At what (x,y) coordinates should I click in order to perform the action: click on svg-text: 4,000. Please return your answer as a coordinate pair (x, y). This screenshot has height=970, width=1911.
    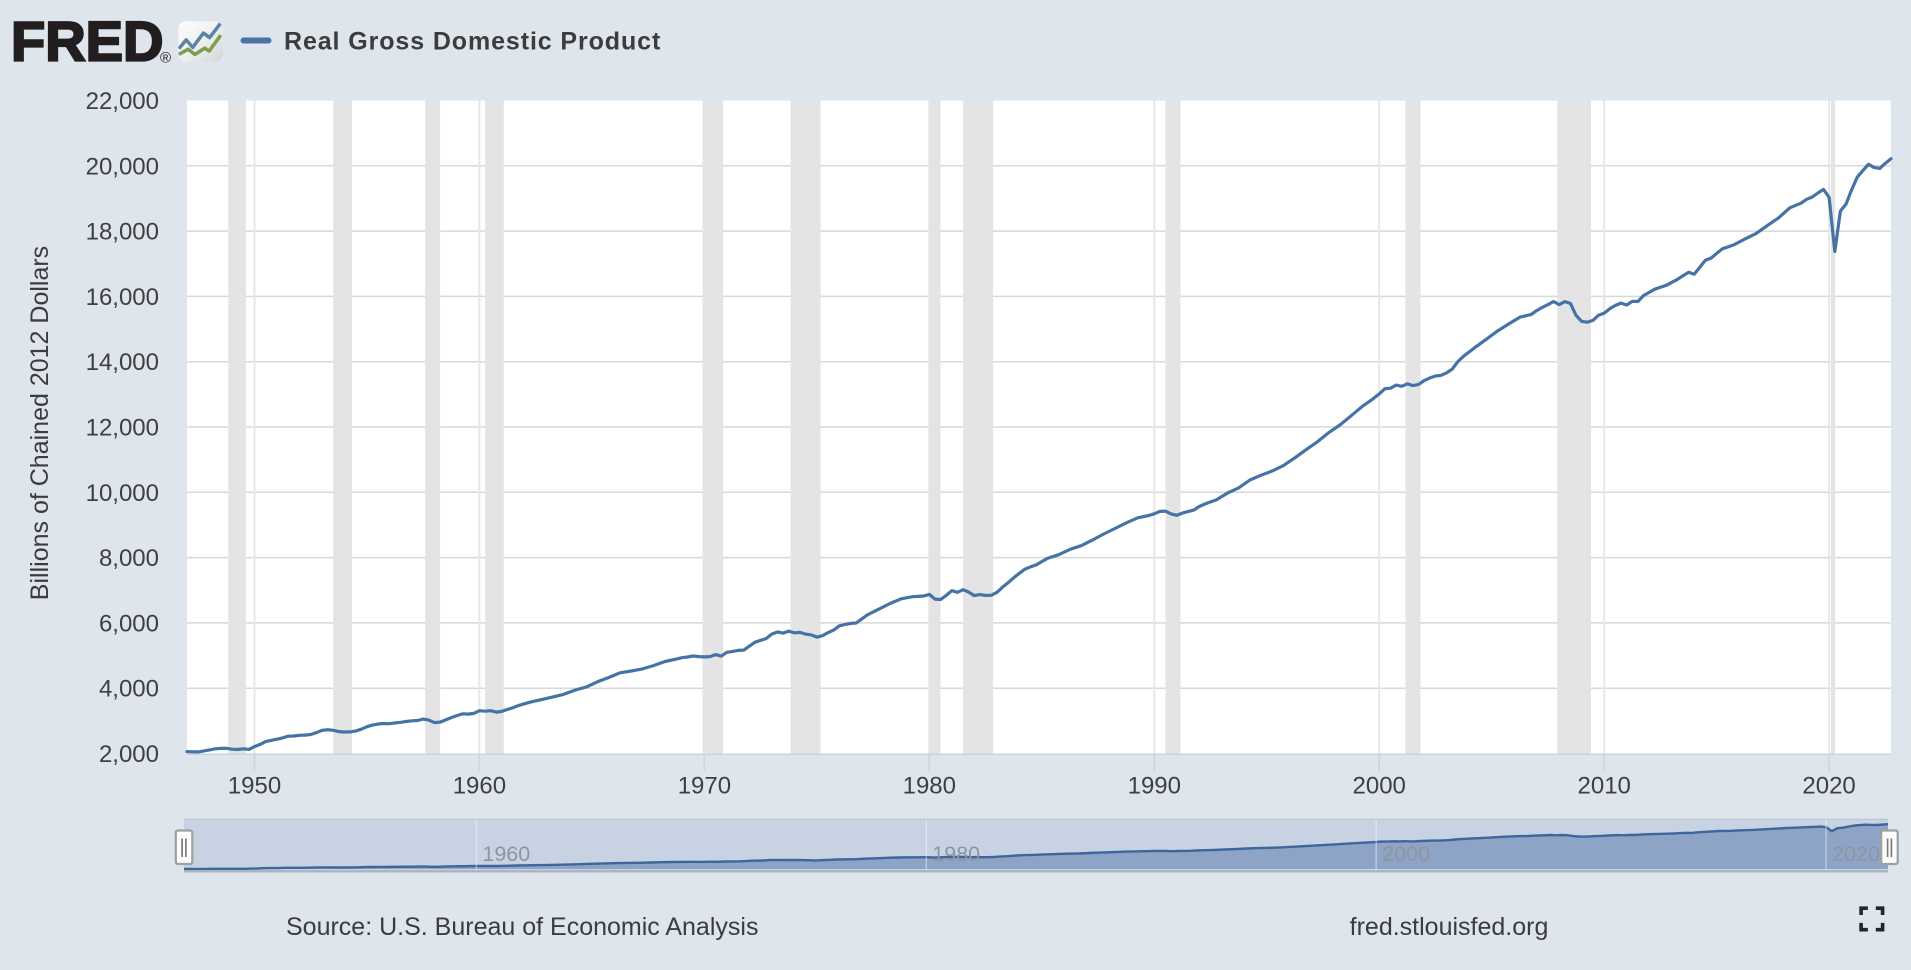
    Looking at the image, I should click on (129, 689).